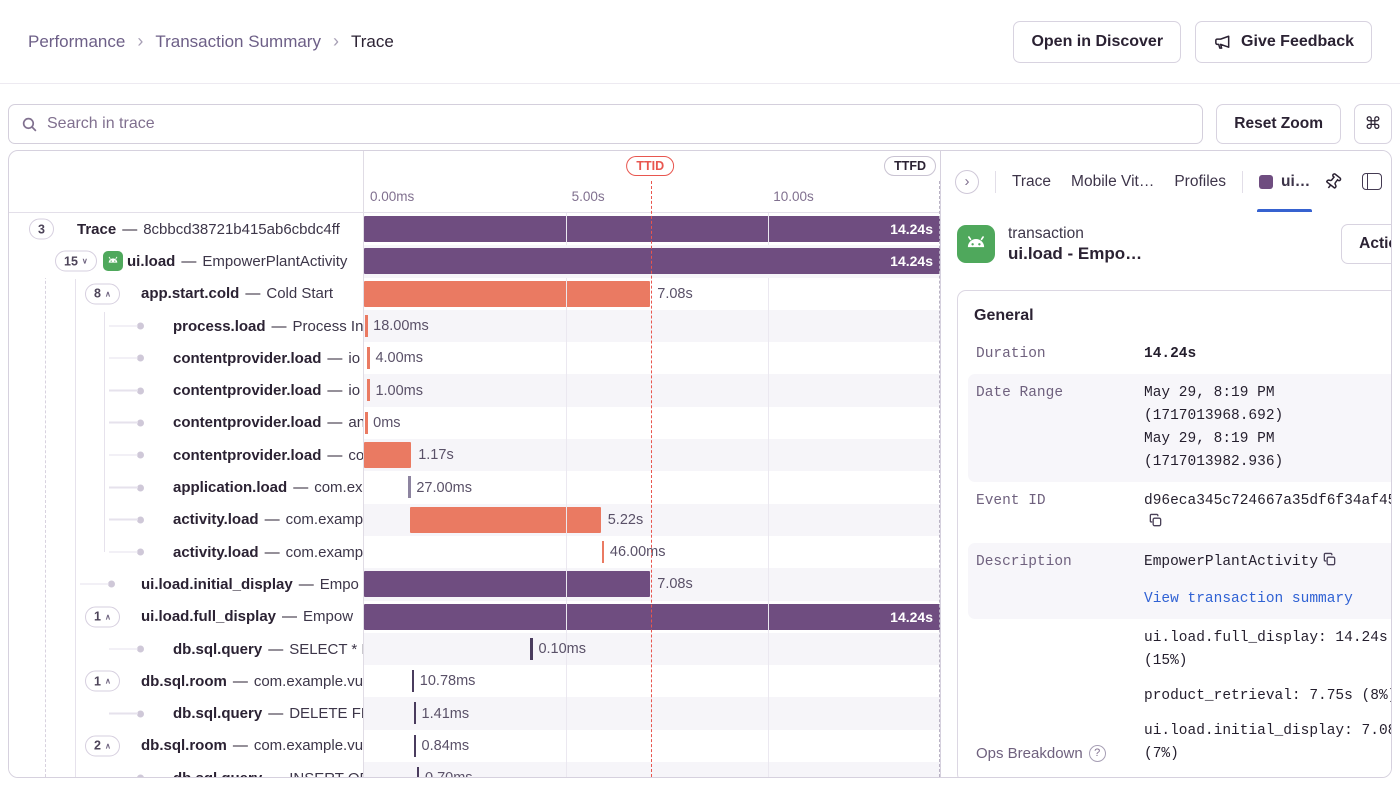  What do you see at coordinates (1200, 181) in the screenshot?
I see `tab-profiles: Profiles` at bounding box center [1200, 181].